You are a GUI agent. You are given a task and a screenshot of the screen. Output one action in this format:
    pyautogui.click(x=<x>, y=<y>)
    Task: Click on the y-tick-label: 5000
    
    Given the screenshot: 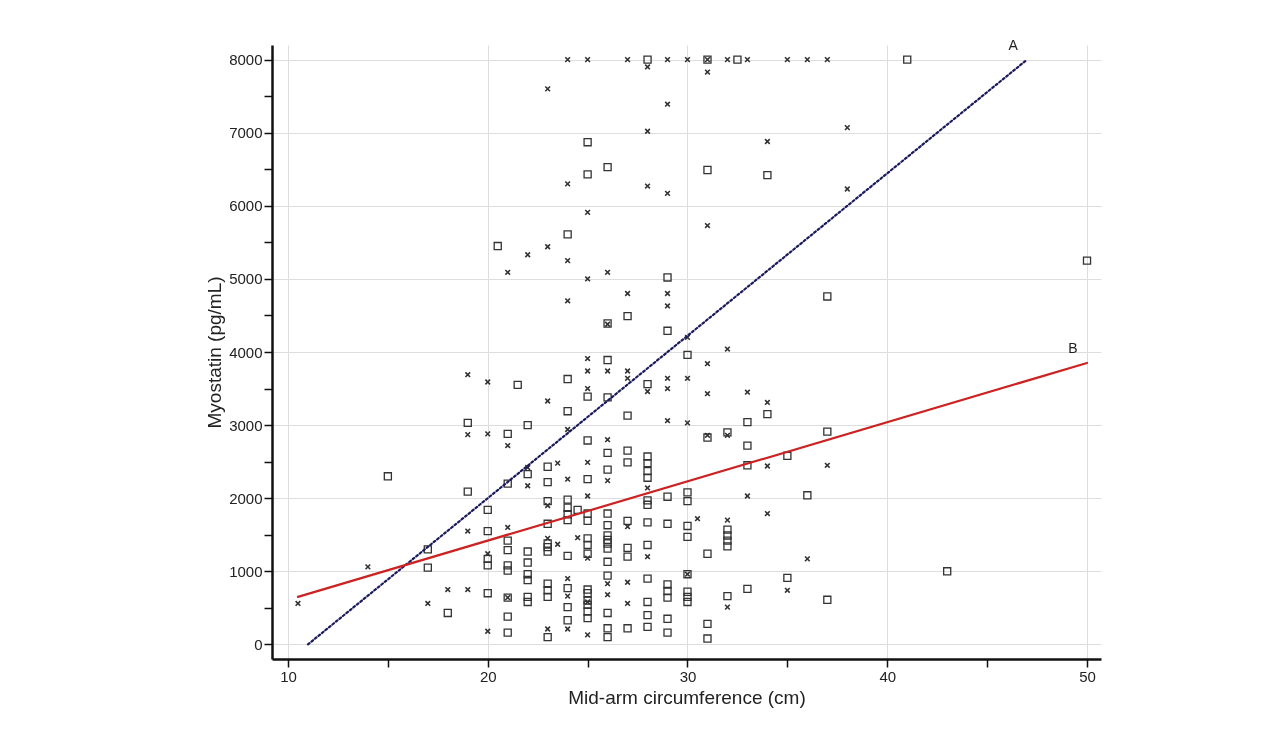 What is the action you would take?
    pyautogui.click(x=246, y=279)
    